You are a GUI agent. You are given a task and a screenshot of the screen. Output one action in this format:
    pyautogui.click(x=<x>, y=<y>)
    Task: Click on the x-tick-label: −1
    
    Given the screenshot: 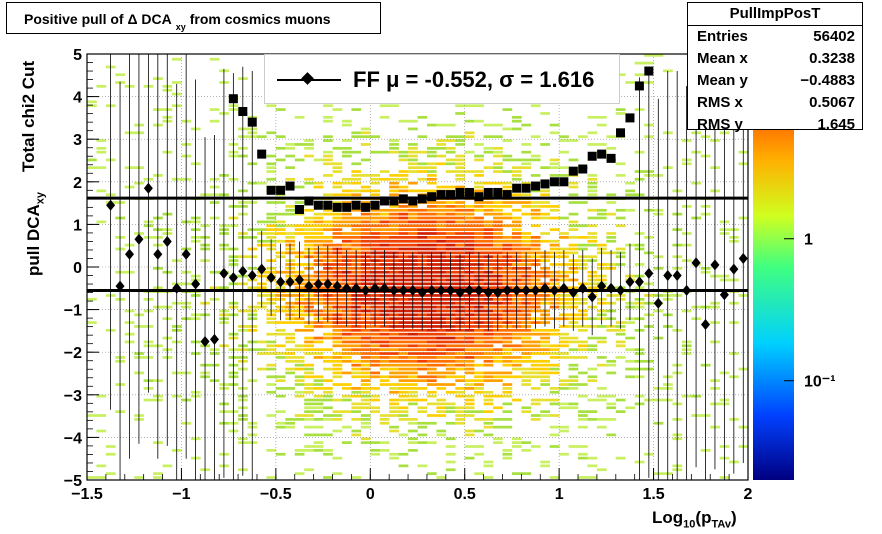 What is the action you would take?
    pyautogui.click(x=181, y=494)
    